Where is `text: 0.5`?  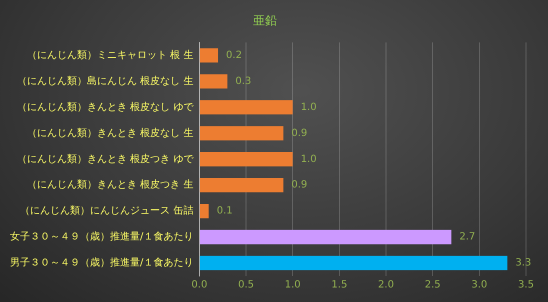 text: 0.5 is located at coordinates (246, 285).